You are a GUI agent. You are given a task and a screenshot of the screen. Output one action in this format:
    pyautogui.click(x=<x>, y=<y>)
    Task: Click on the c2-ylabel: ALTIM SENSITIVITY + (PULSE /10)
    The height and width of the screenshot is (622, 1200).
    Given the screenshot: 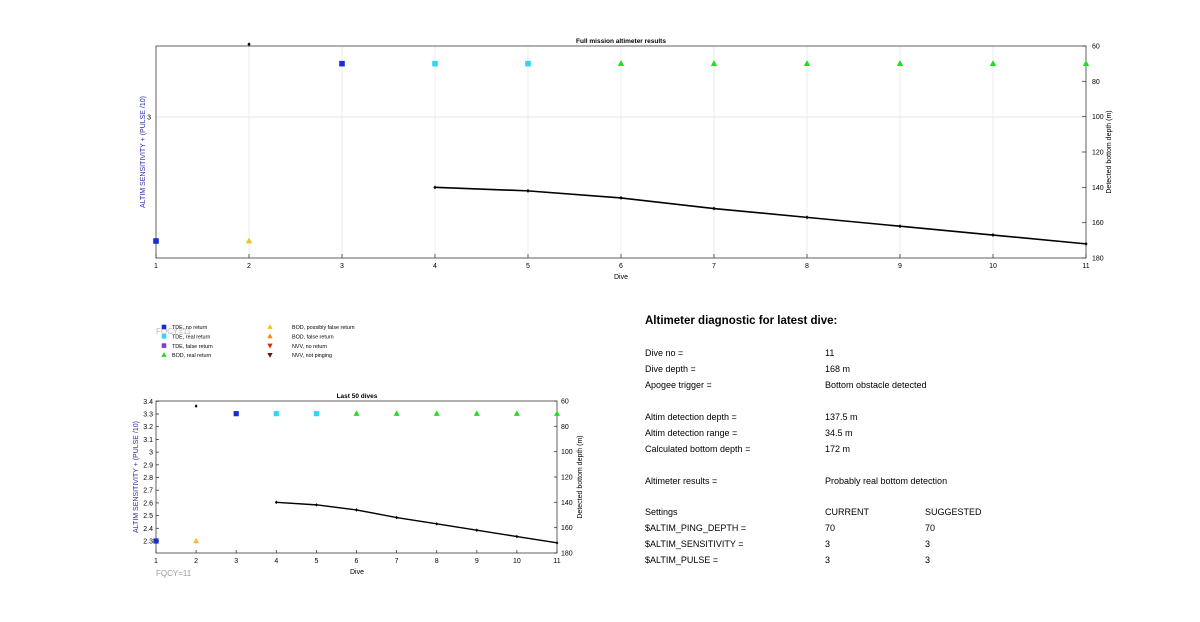 What is the action you would take?
    pyautogui.click(x=136, y=477)
    